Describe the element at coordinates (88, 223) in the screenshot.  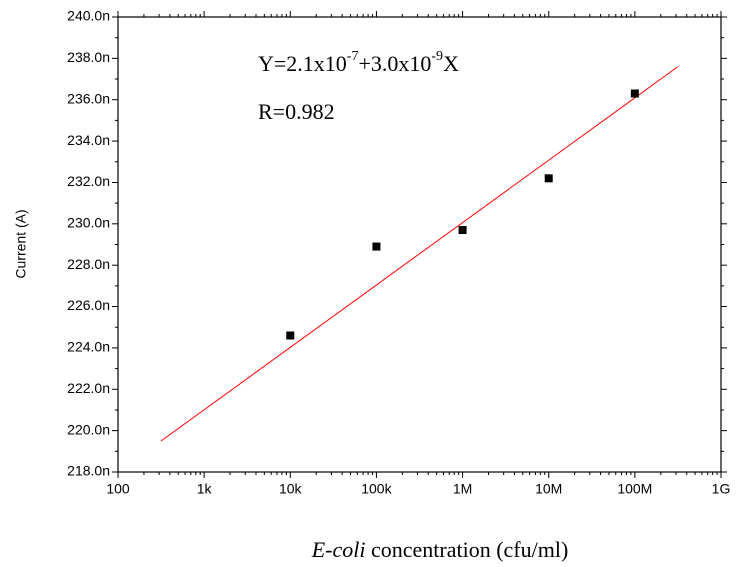
I see `y-tick-label: 230.0n` at that location.